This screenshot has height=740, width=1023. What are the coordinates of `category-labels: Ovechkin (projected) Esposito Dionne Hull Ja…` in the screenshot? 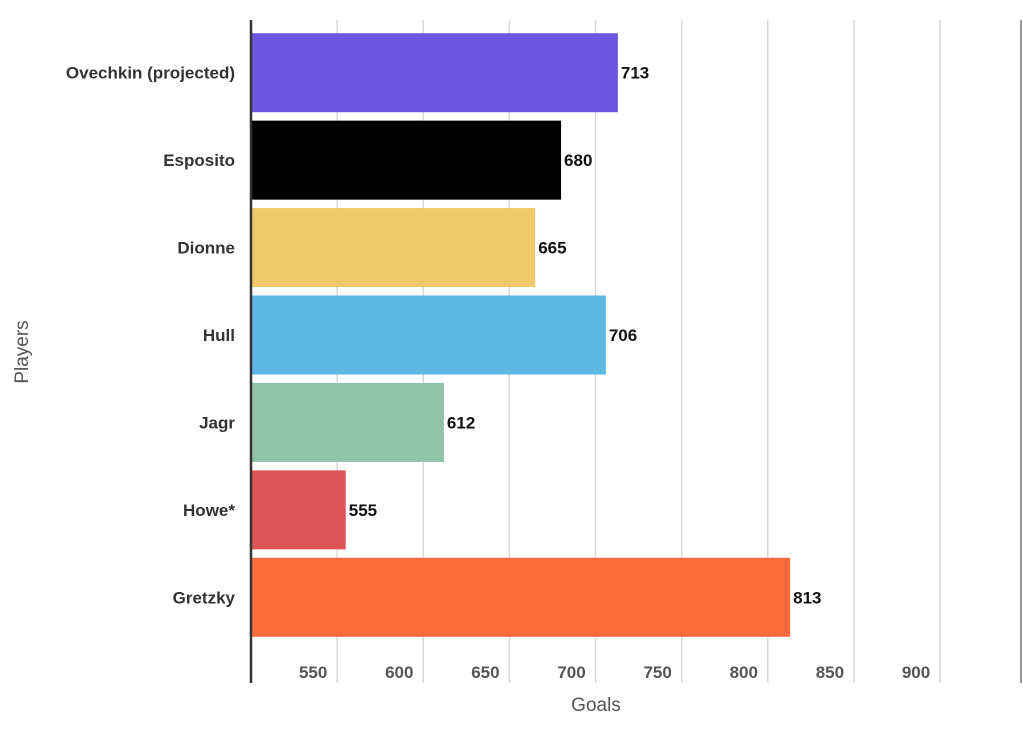 It's located at (151, 336).